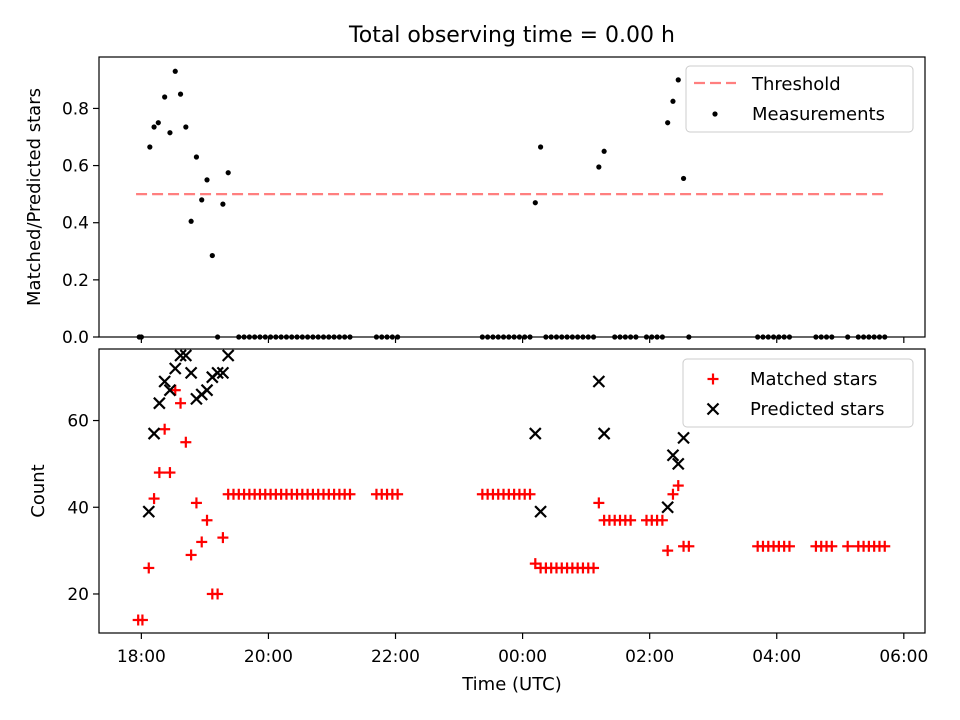 The image size is (960, 720). Describe the element at coordinates (78, 422) in the screenshot. I see `count-y-tick-label: 60` at that location.